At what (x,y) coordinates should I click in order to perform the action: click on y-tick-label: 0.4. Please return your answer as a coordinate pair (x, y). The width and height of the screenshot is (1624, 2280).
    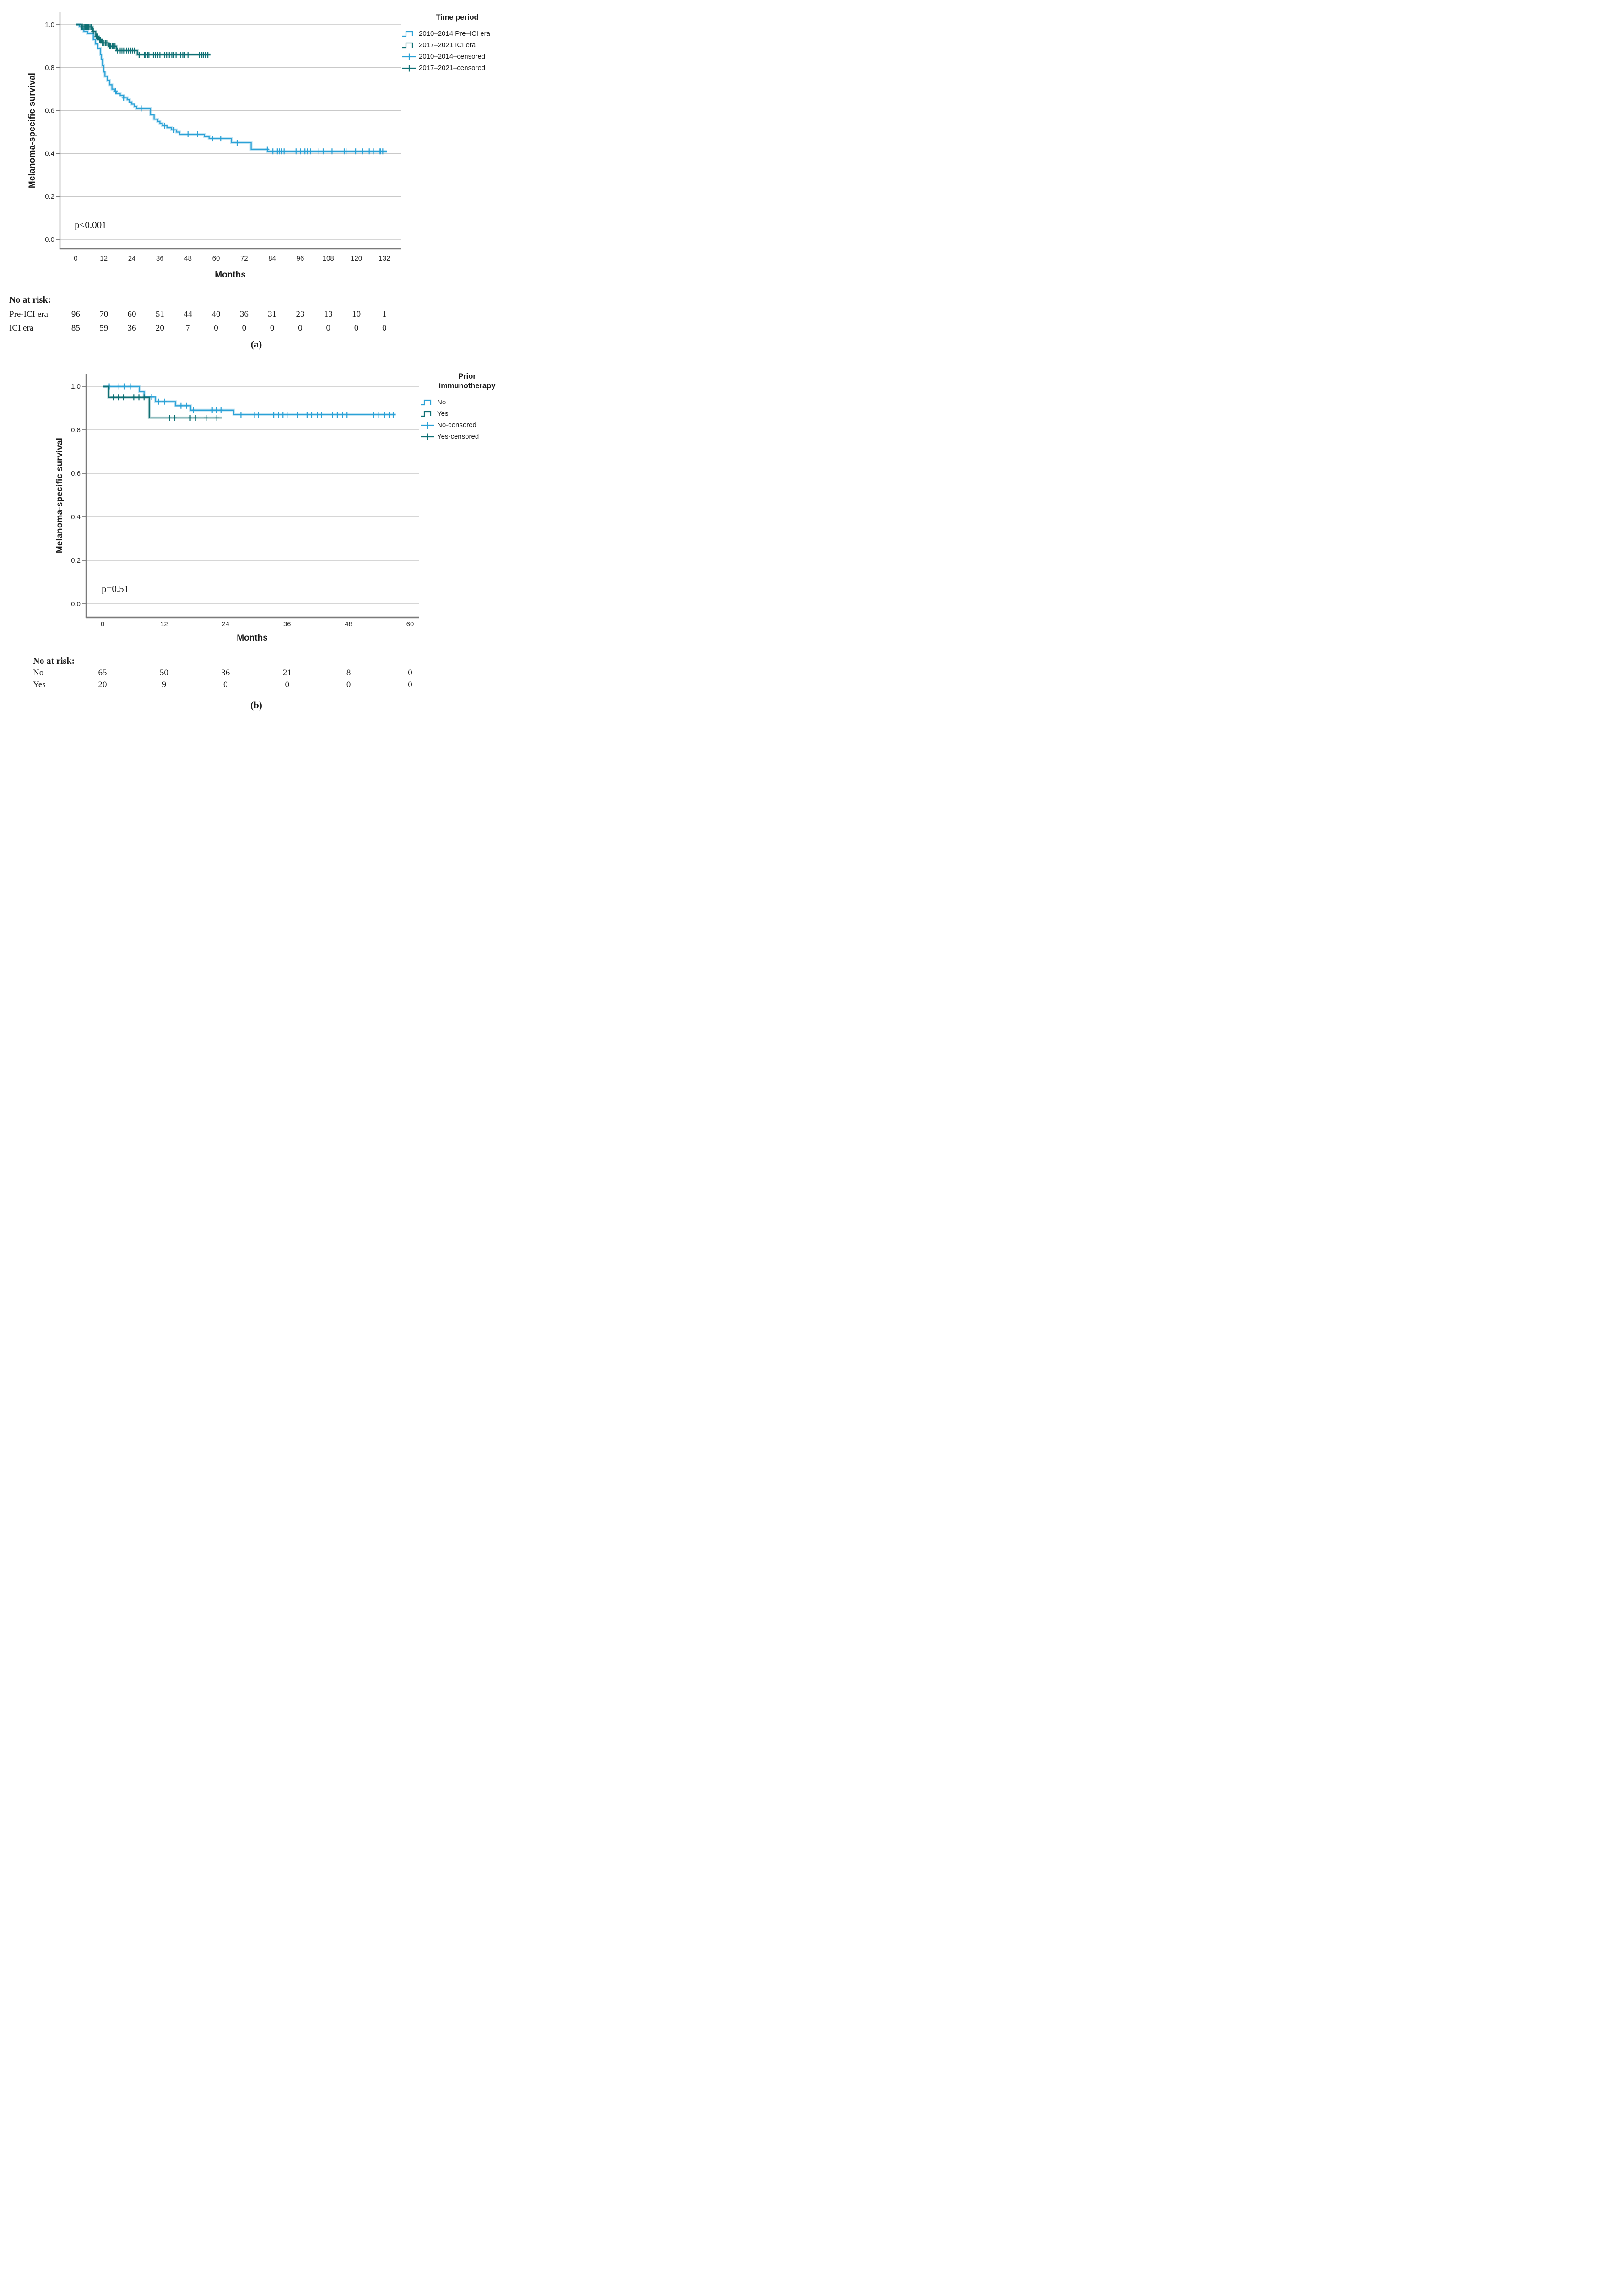
    Looking at the image, I should click on (76, 517).